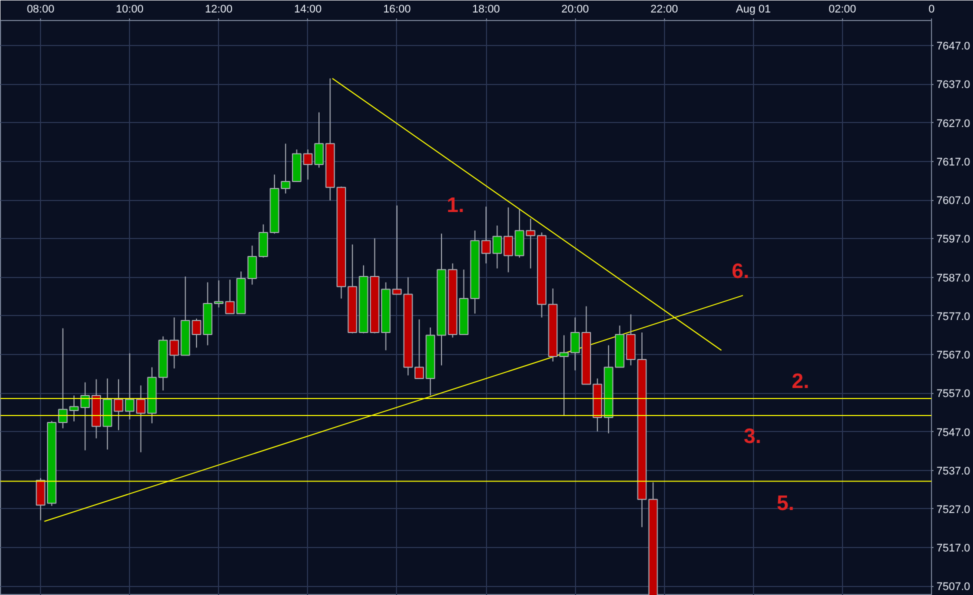 The image size is (973, 595). What do you see at coordinates (953, 85) in the screenshot?
I see `y-tick-label: 7637.0` at bounding box center [953, 85].